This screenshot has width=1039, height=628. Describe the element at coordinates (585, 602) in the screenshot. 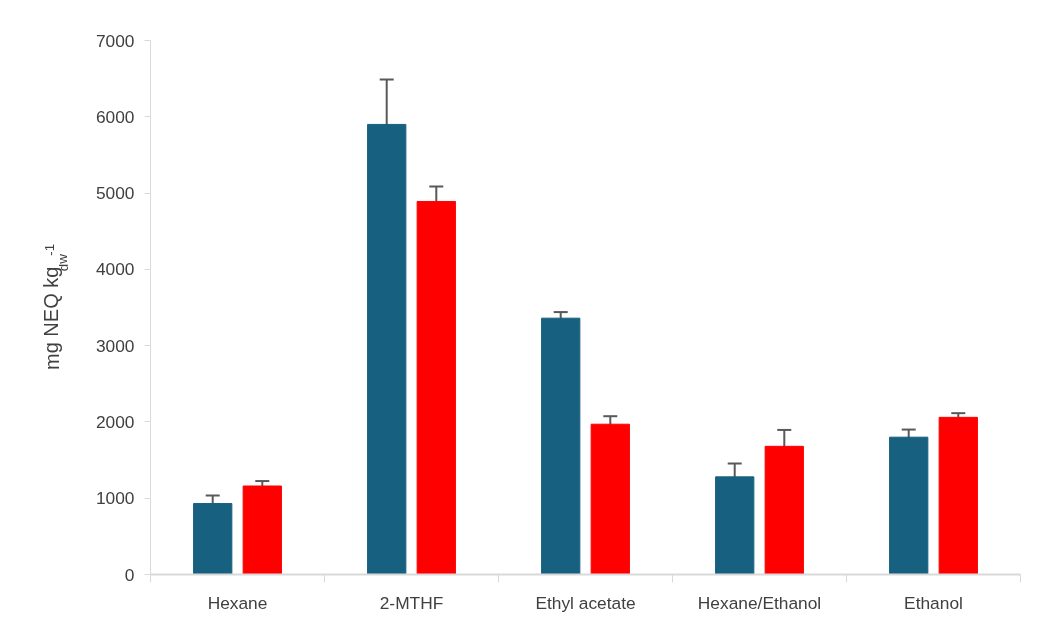

I see `x-tick-label: Ethyl acetate` at that location.